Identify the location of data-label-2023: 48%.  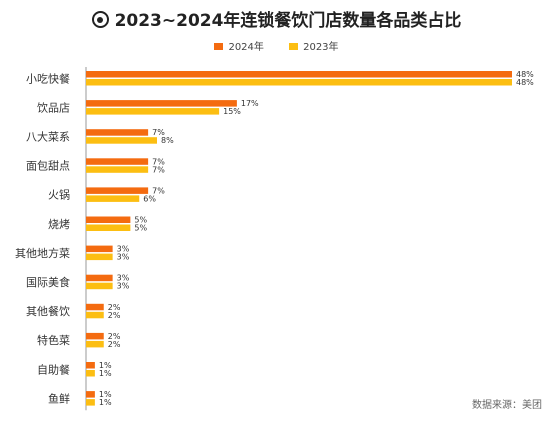
(525, 82).